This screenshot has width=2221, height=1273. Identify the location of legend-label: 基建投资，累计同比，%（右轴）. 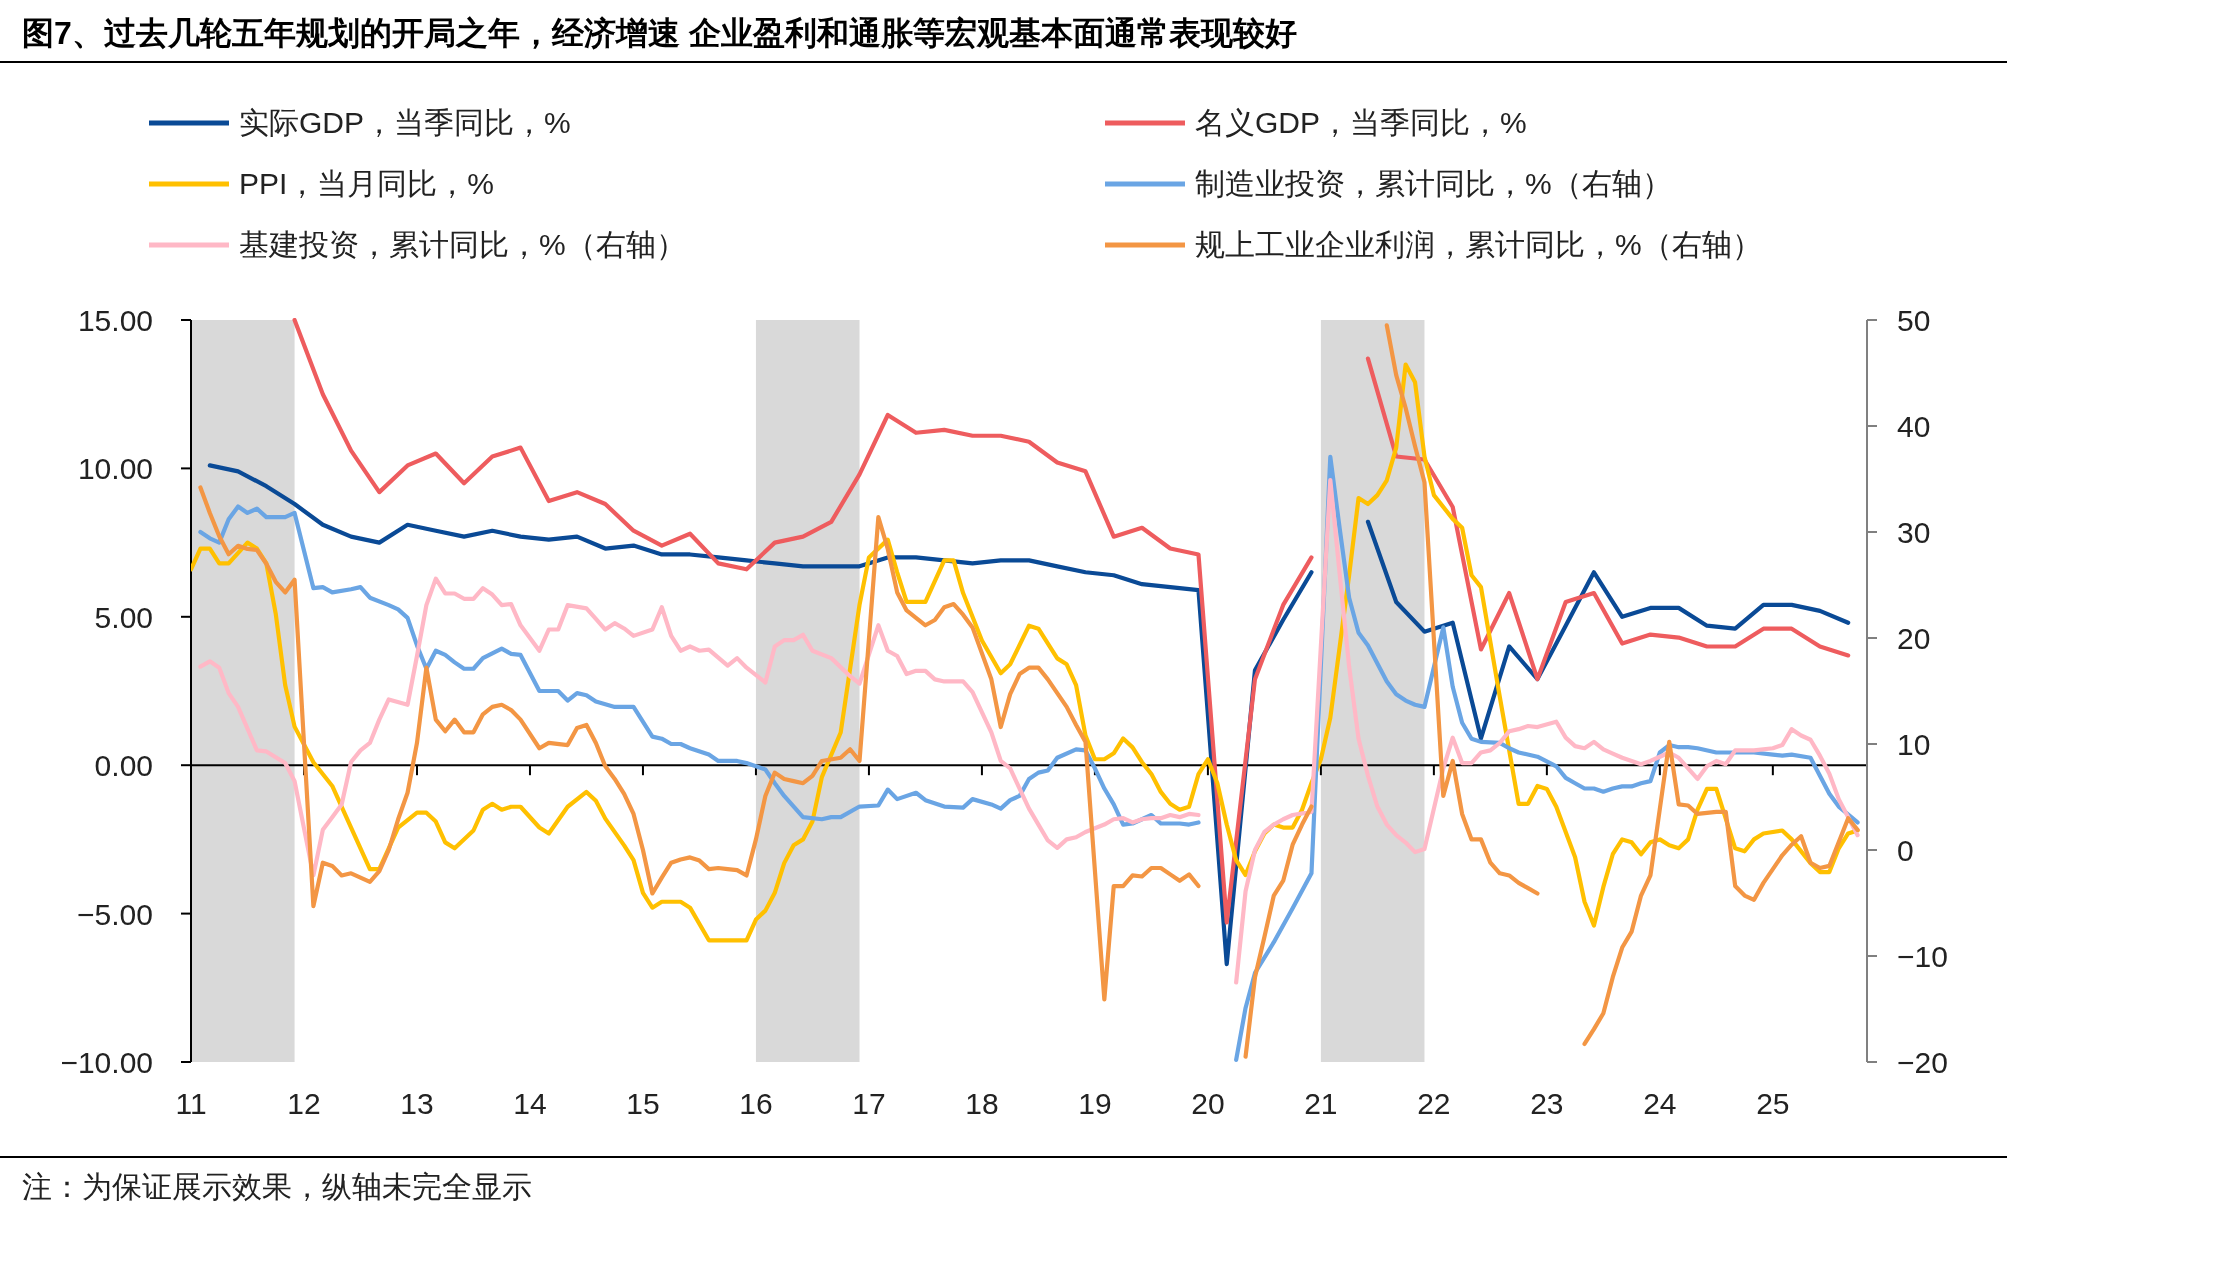
(462, 244).